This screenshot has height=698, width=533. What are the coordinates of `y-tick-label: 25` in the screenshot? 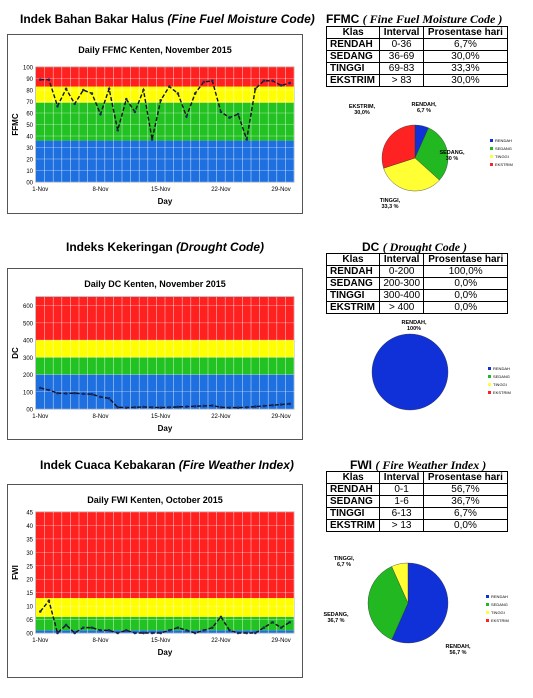 It's located at (29, 567).